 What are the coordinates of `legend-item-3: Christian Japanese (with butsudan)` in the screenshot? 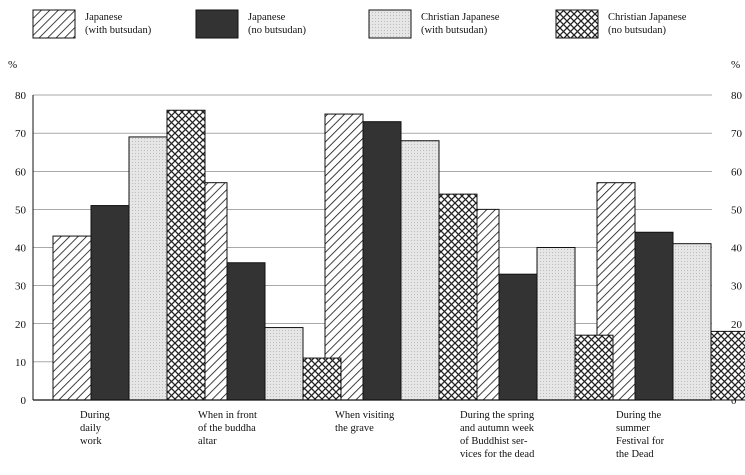 It's located at (434, 24).